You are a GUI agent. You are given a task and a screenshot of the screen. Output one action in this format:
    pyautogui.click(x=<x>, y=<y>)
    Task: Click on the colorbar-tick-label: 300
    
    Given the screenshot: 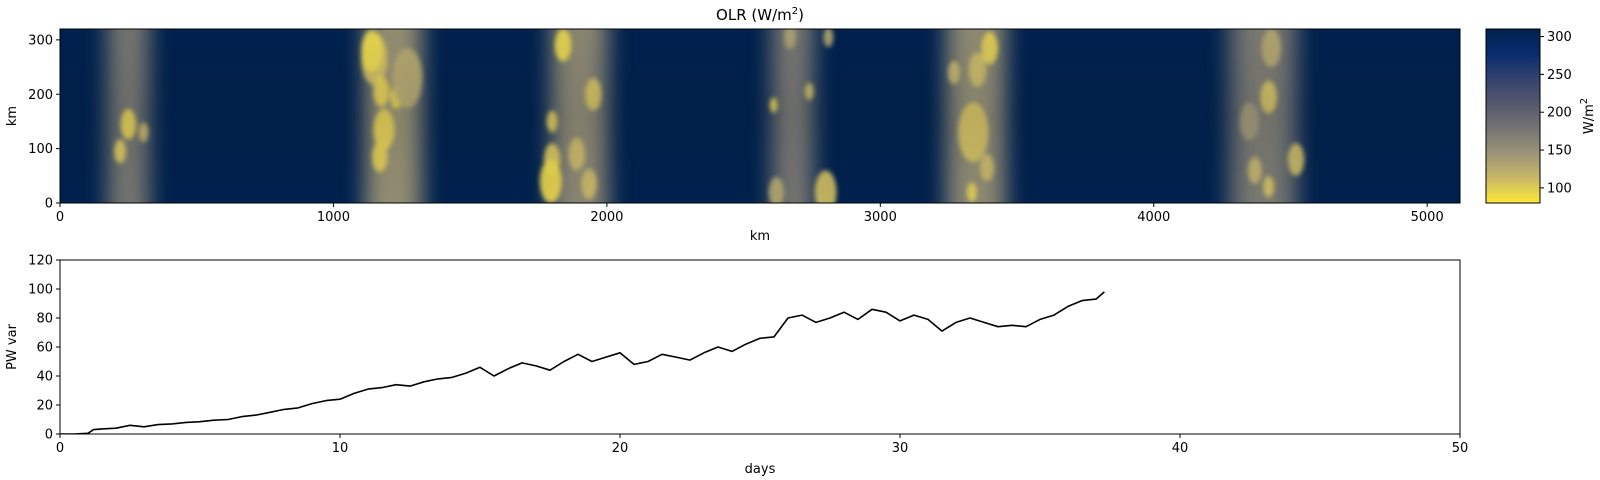 What is the action you would take?
    pyautogui.click(x=1559, y=37)
    